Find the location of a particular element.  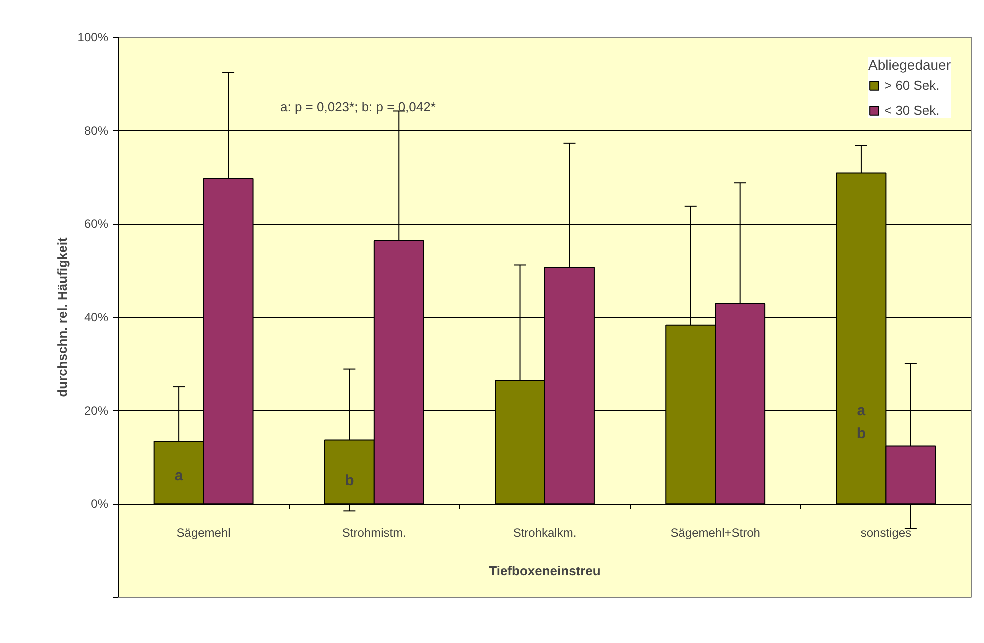

legend-label: < 30 Sek. is located at coordinates (912, 110).